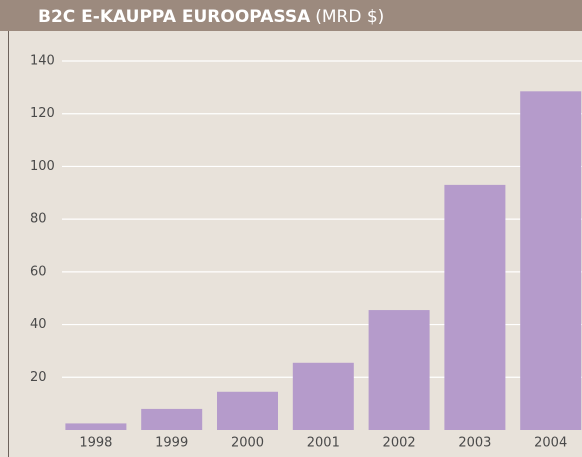 This screenshot has height=457, width=582. I want to click on y-tick-label: 60, so click(38, 271).